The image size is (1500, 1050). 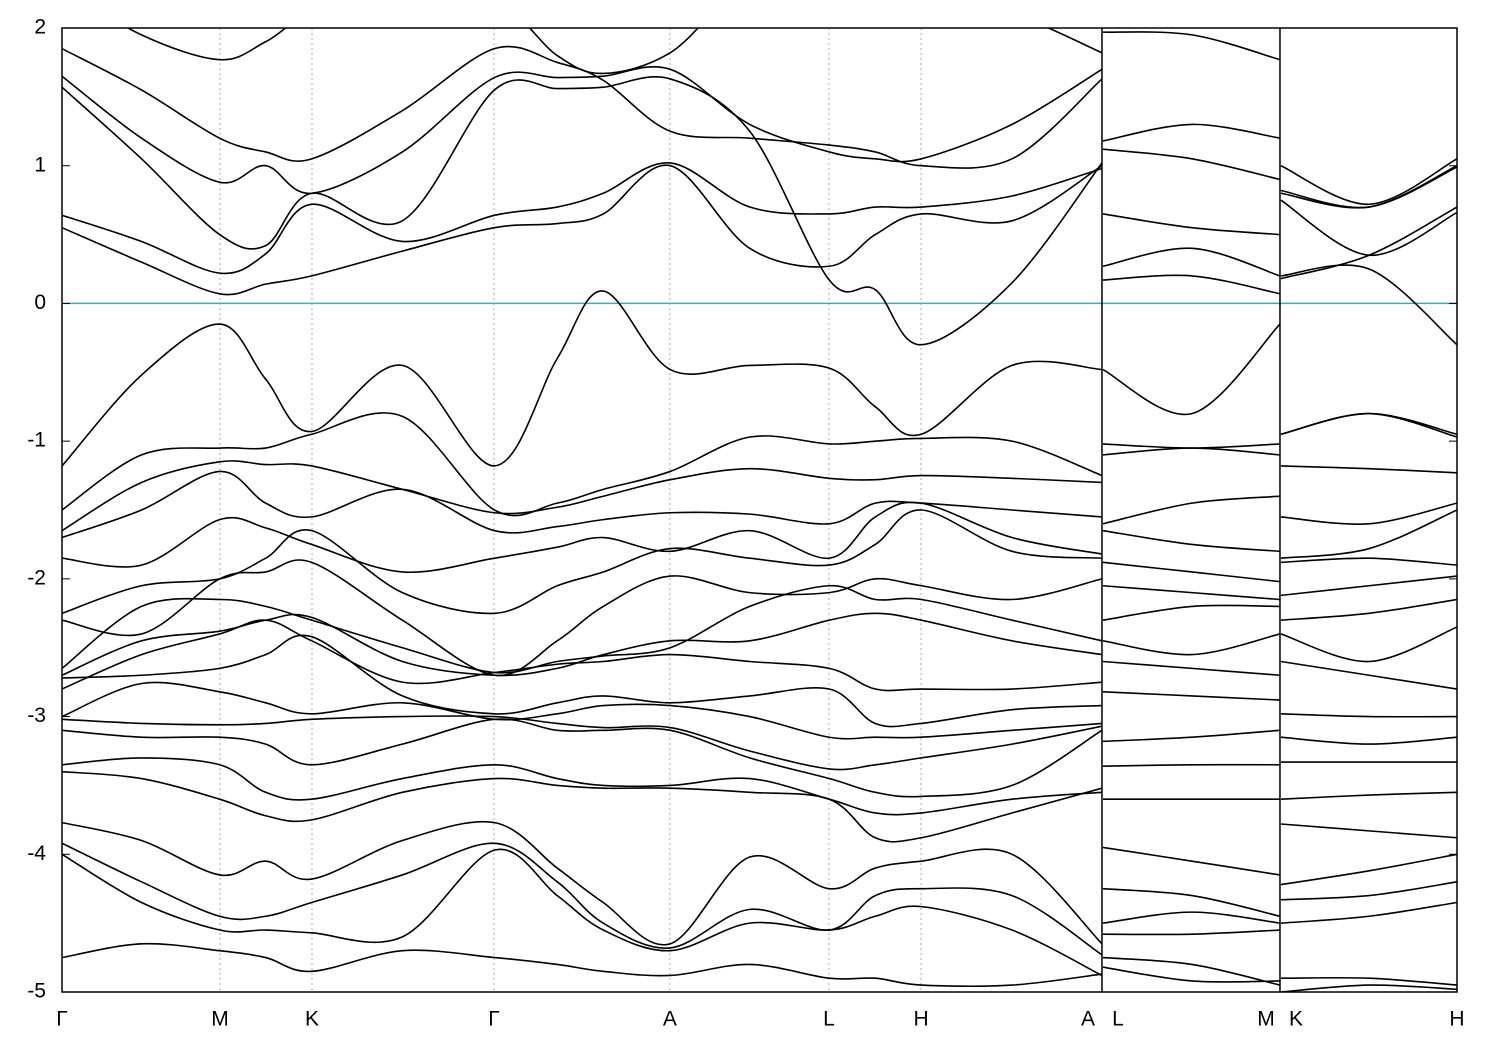 What do you see at coordinates (40, 302) in the screenshot?
I see `y-tick-label: 0` at bounding box center [40, 302].